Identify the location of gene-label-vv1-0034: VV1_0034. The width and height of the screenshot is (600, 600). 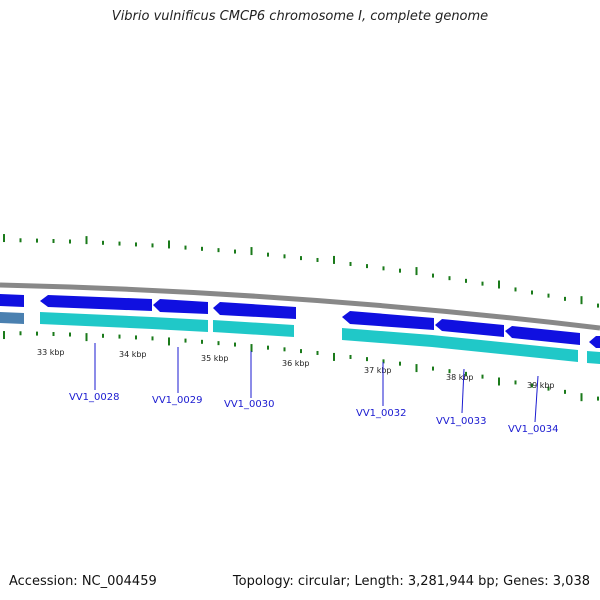
(533, 429).